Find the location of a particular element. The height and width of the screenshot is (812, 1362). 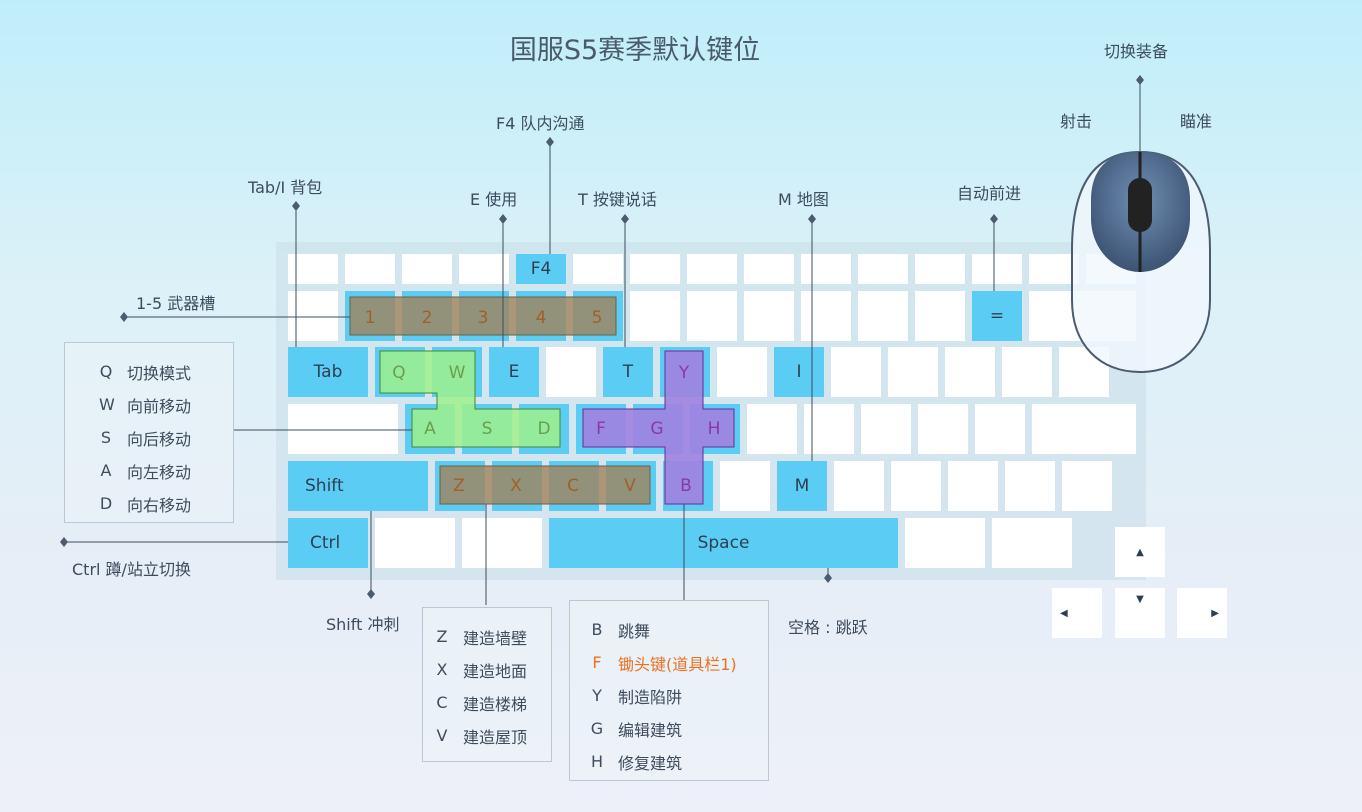

callout-e: E 使用 is located at coordinates (494, 199).